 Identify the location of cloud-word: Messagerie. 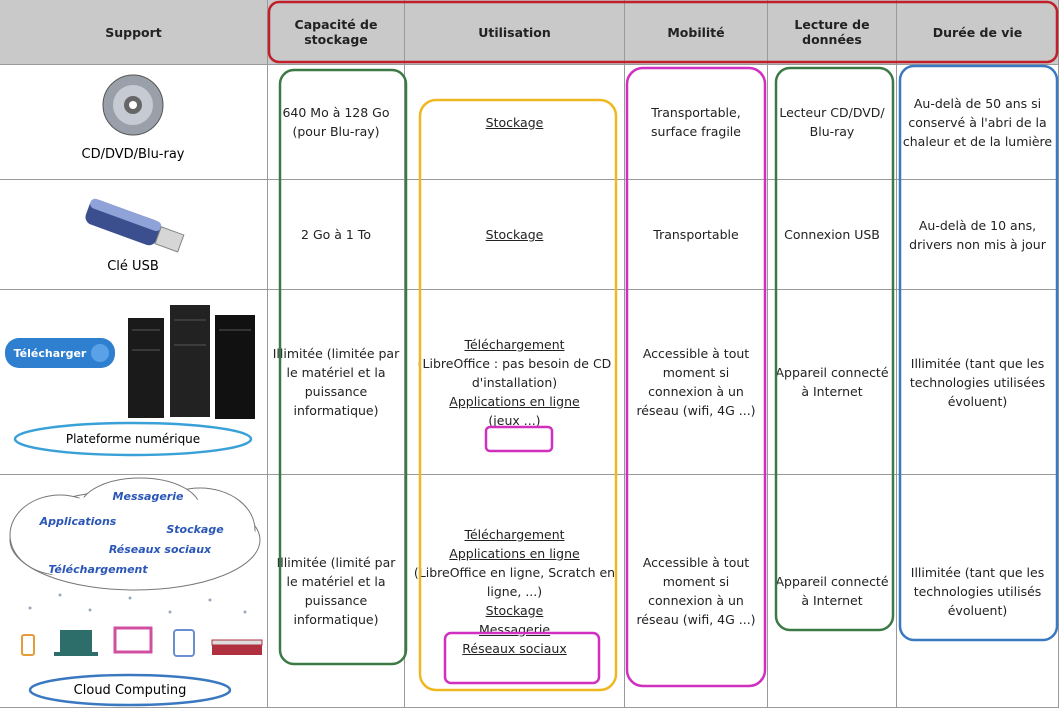
(148, 496).